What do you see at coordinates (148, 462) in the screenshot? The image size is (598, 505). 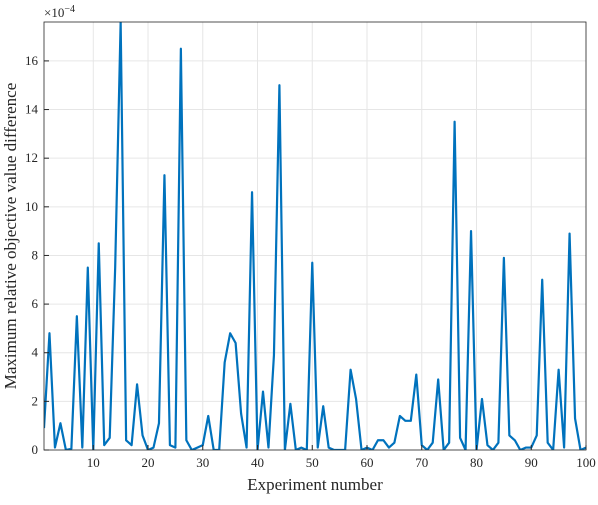 I see `x-tick-label: 20` at bounding box center [148, 462].